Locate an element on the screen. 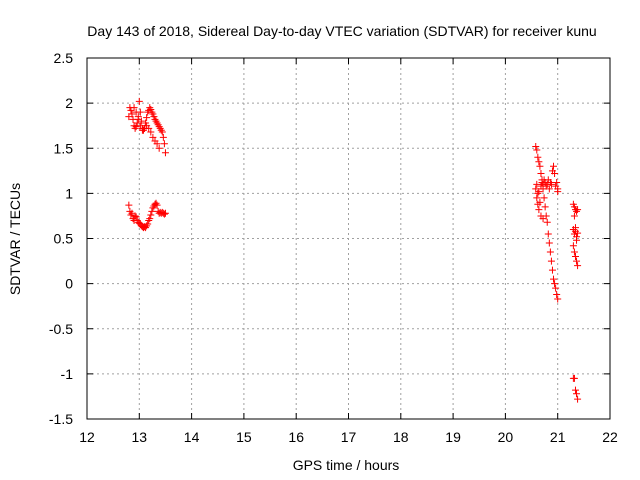 The image size is (640, 480). y-tick-label: -1 is located at coordinates (67, 374).